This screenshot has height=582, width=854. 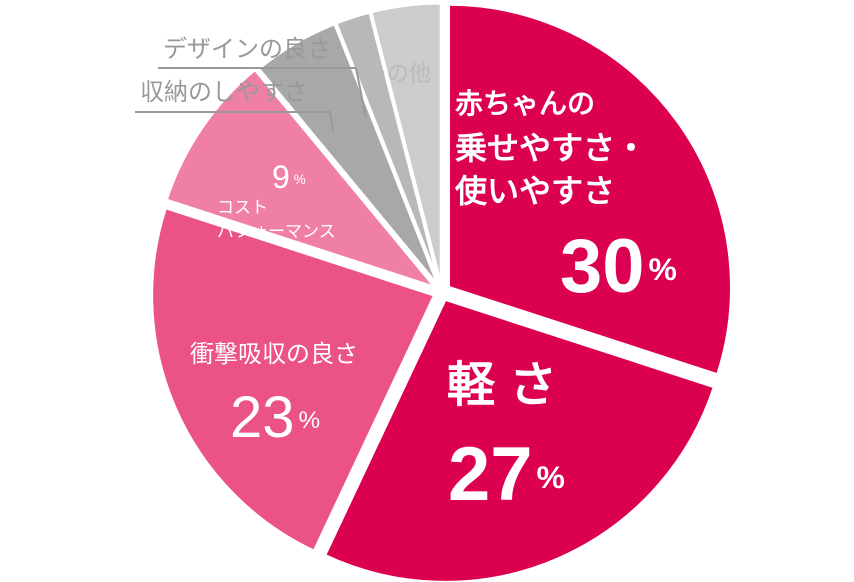 I want to click on value-label: 27%, so click(x=506, y=474).